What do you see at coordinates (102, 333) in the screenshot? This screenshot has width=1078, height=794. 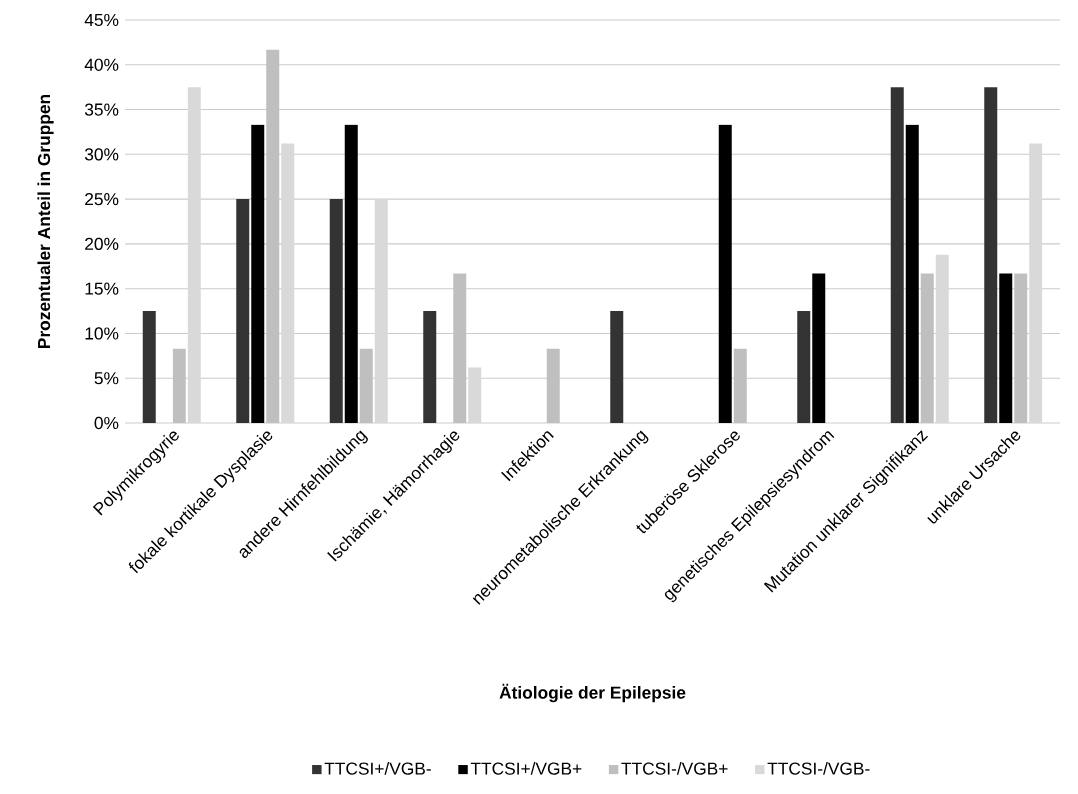 I see `y-tick-label: 10%` at bounding box center [102, 333].